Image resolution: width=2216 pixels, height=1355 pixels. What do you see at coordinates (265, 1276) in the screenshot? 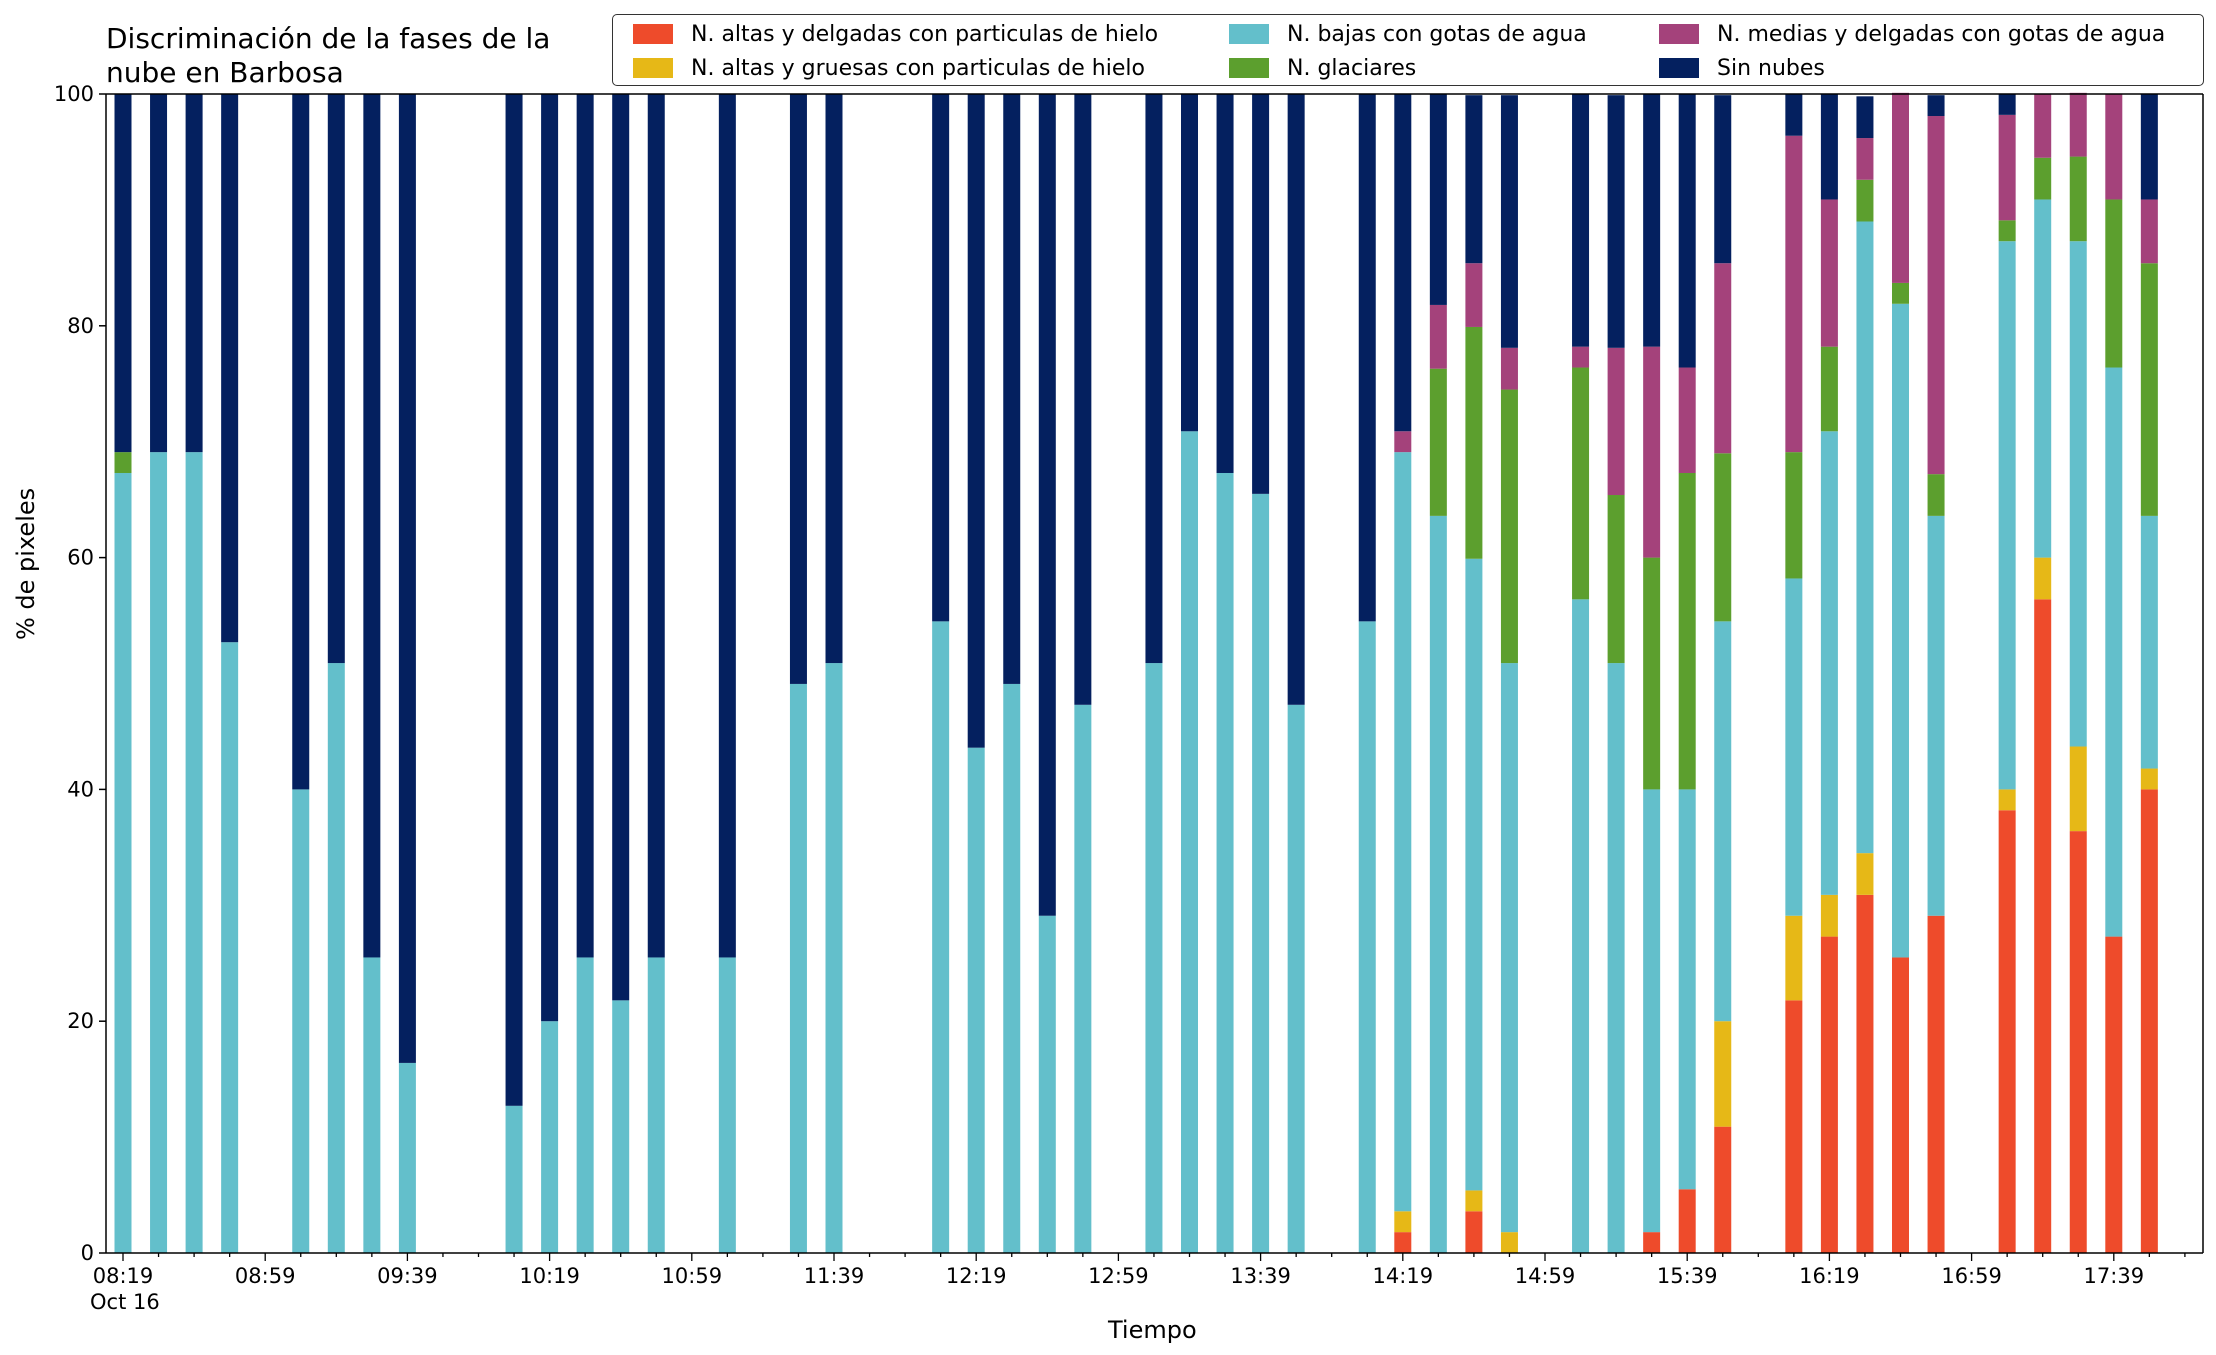
I see `x-tick-label: 08:59` at bounding box center [265, 1276].